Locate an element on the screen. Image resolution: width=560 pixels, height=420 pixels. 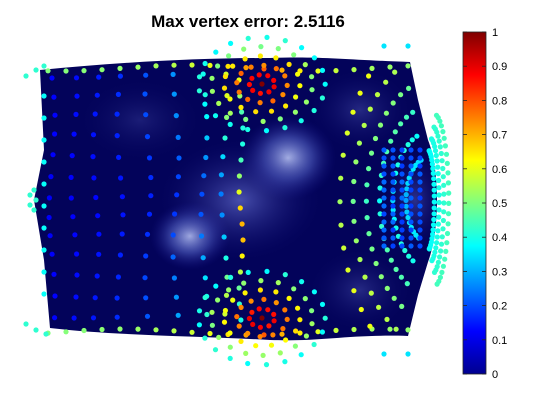
colorbar-tick-label: 0.4 is located at coordinates (499, 238).